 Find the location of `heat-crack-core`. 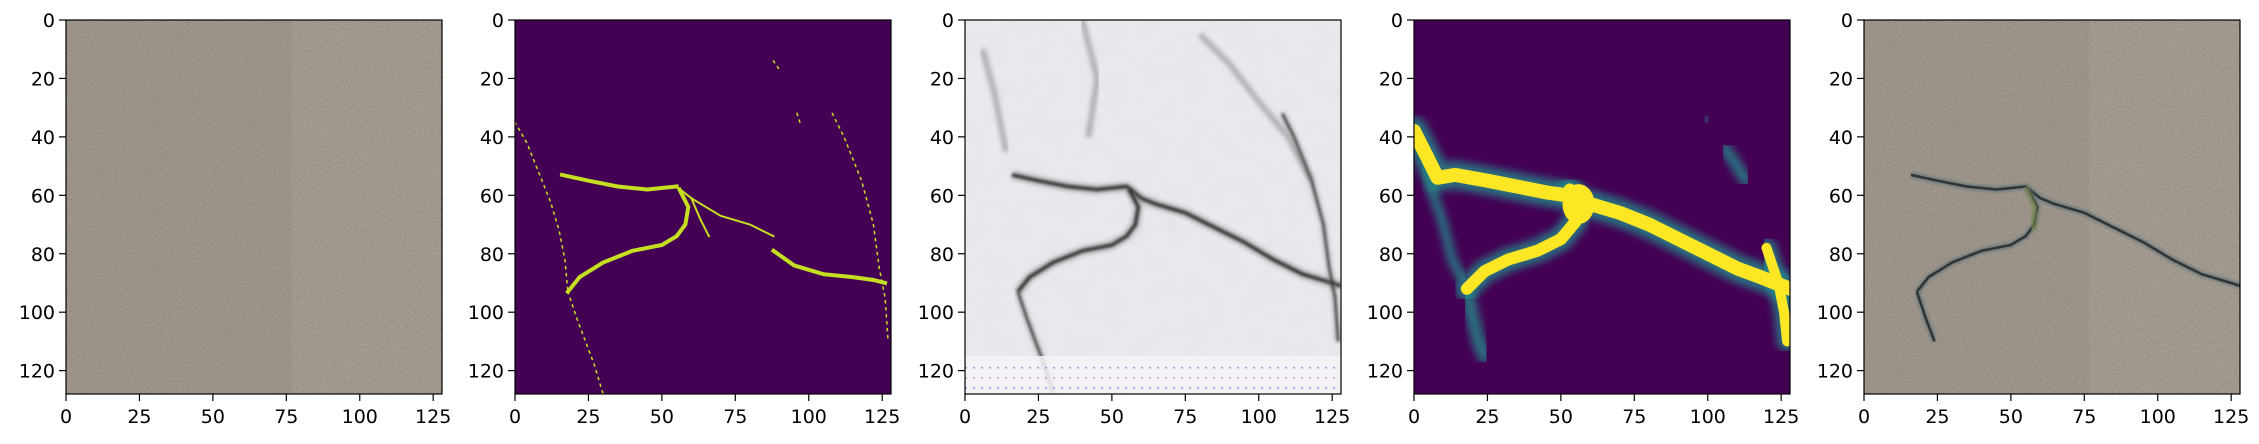

heat-crack-core is located at coordinates (1775, 294).